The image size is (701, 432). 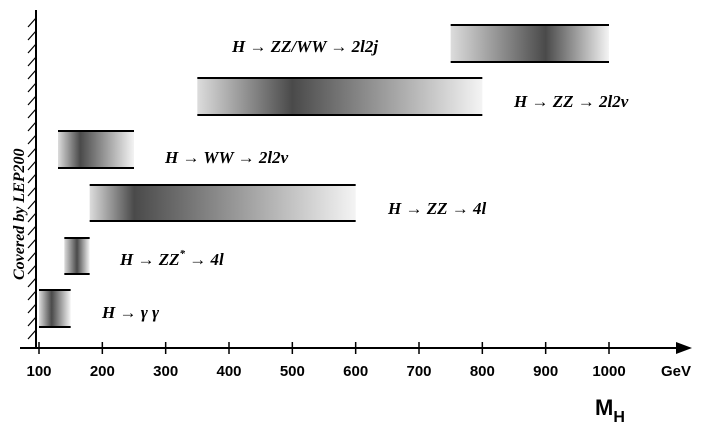 I want to click on channel-label-gamgam: H → γ γ, so click(x=130, y=312).